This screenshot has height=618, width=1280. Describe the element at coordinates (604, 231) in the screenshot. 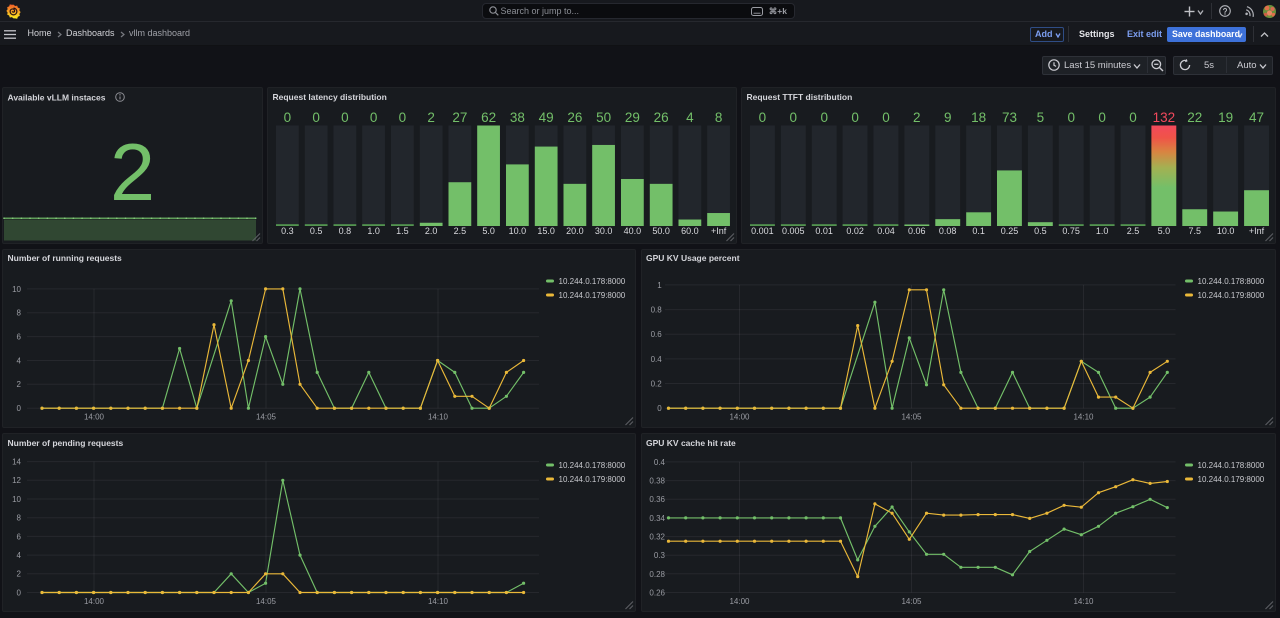

I see `svg-text: 30.0` at that location.